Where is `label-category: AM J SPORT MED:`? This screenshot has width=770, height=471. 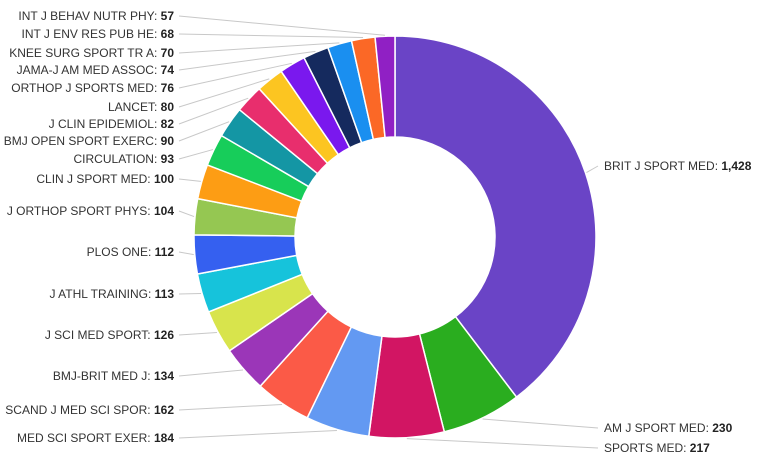 label-category: AM J SPORT MED: is located at coordinates (658, 428).